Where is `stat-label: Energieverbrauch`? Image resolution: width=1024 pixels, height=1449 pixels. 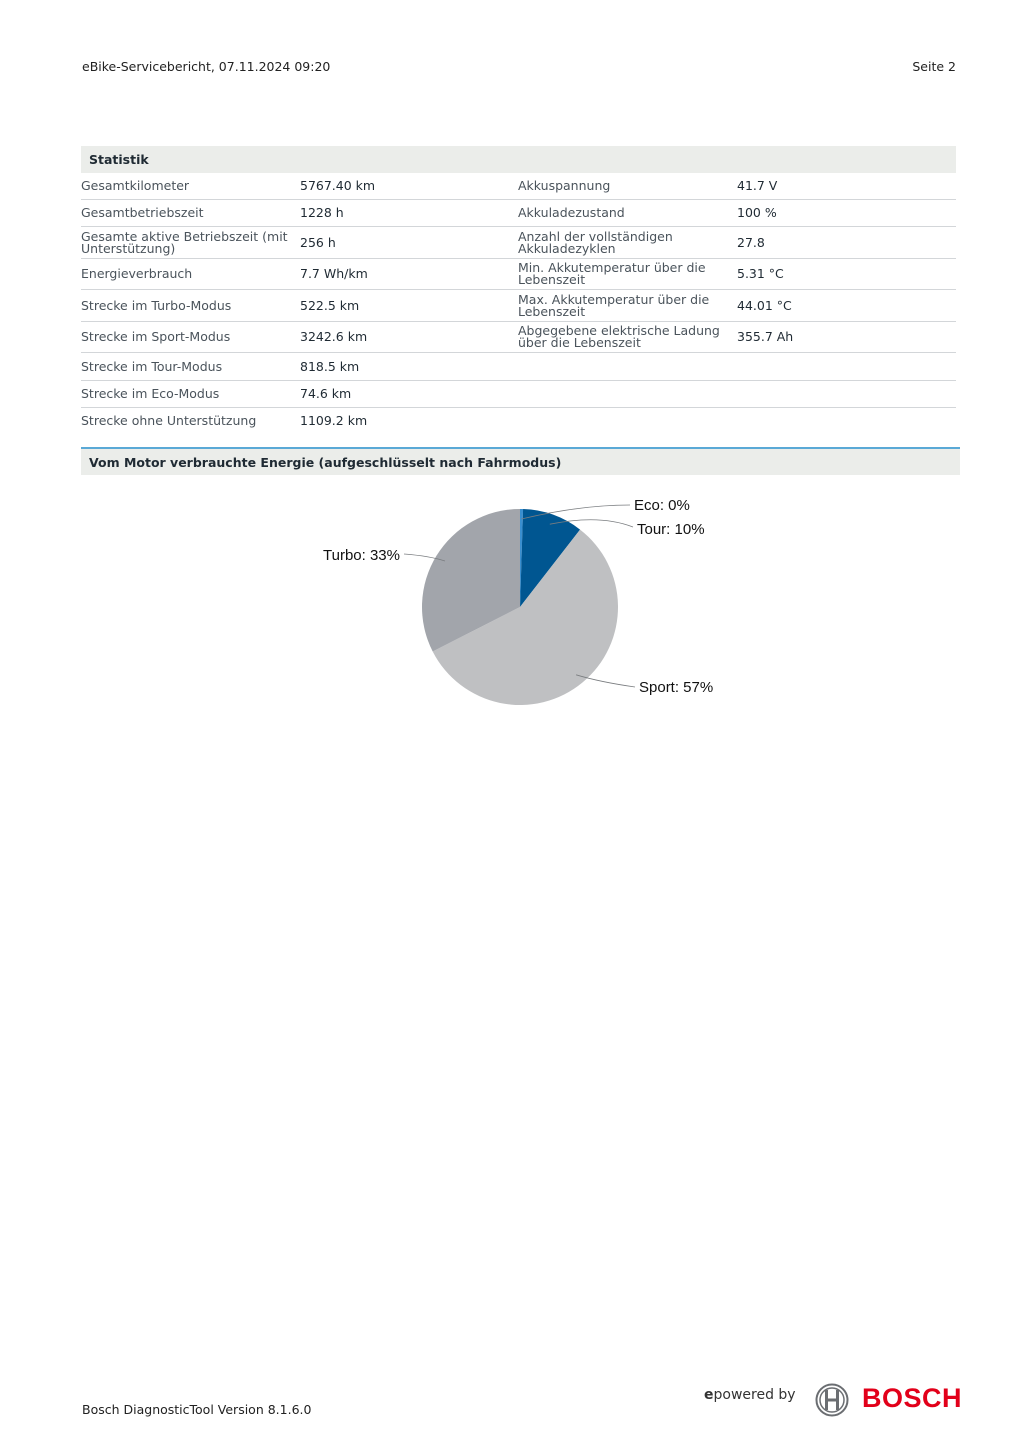 stat-label: Energieverbrauch is located at coordinates (137, 273).